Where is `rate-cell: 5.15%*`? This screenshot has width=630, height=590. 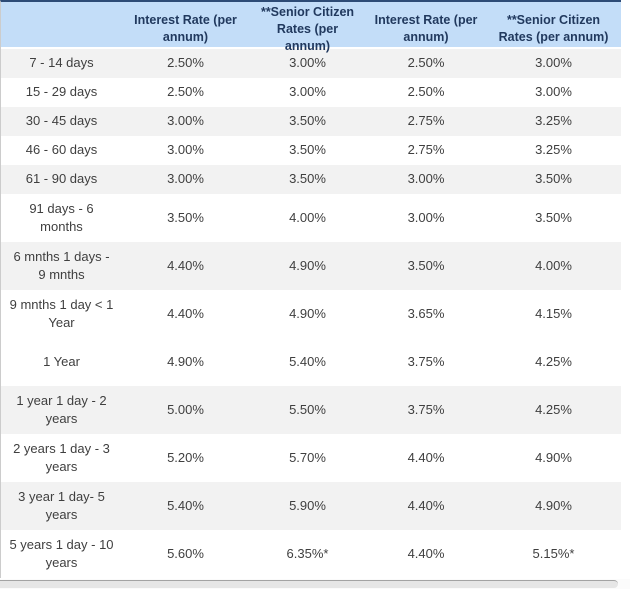
rate-cell: 5.15%* is located at coordinates (553, 553).